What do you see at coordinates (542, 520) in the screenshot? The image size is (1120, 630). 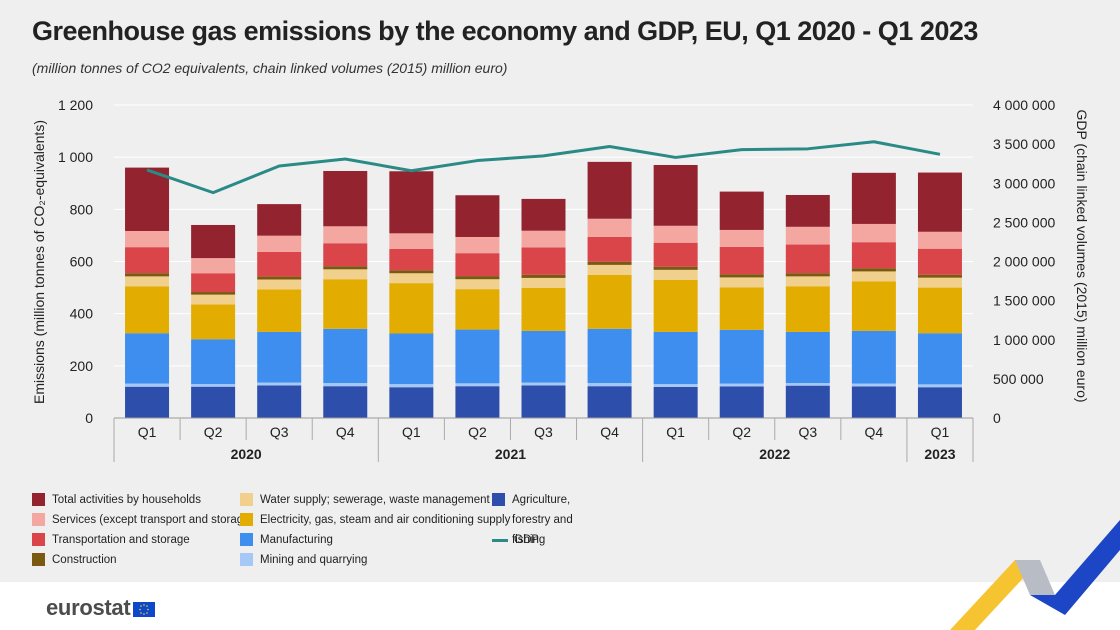 I see `legend-label: Agriculture, forestry and fishing` at bounding box center [542, 520].